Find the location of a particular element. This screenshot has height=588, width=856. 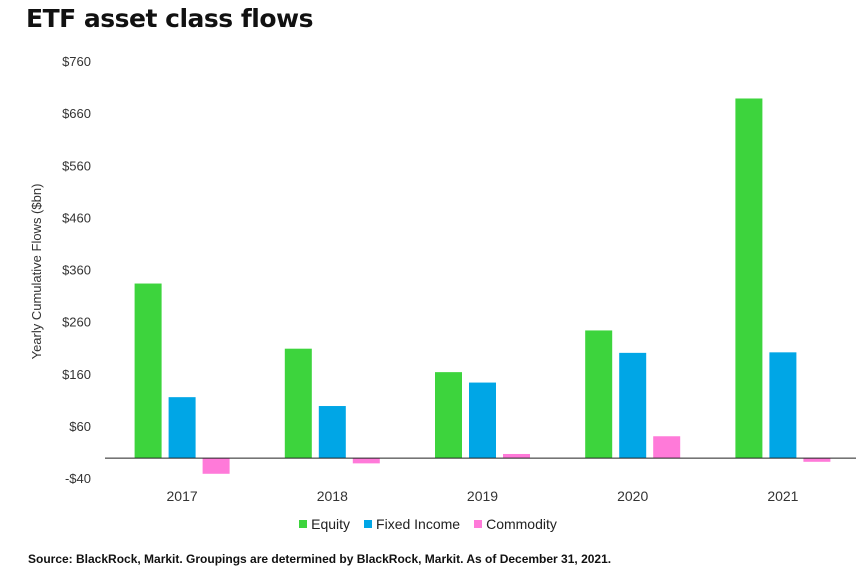

legend-item: Commodity is located at coordinates (515, 524).